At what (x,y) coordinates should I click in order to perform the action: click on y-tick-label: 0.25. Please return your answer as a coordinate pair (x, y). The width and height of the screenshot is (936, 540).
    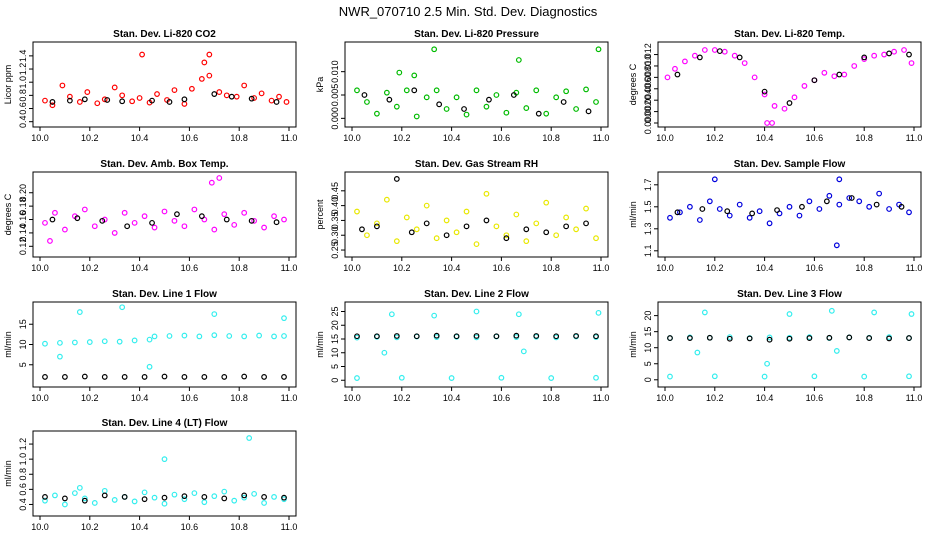
    Looking at the image, I should click on (335, 250).